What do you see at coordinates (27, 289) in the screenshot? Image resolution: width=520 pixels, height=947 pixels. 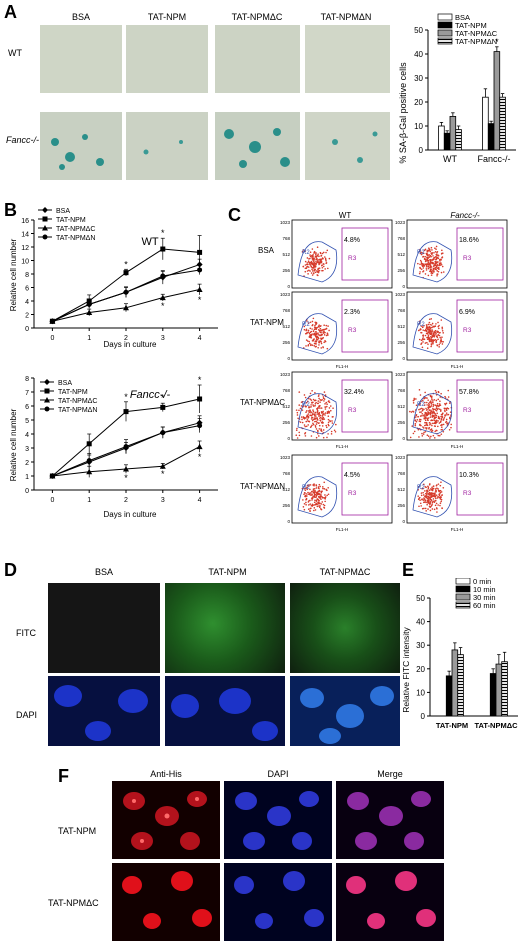 I see `chart-b-wt-ytick-label: 6` at bounding box center [27, 289].